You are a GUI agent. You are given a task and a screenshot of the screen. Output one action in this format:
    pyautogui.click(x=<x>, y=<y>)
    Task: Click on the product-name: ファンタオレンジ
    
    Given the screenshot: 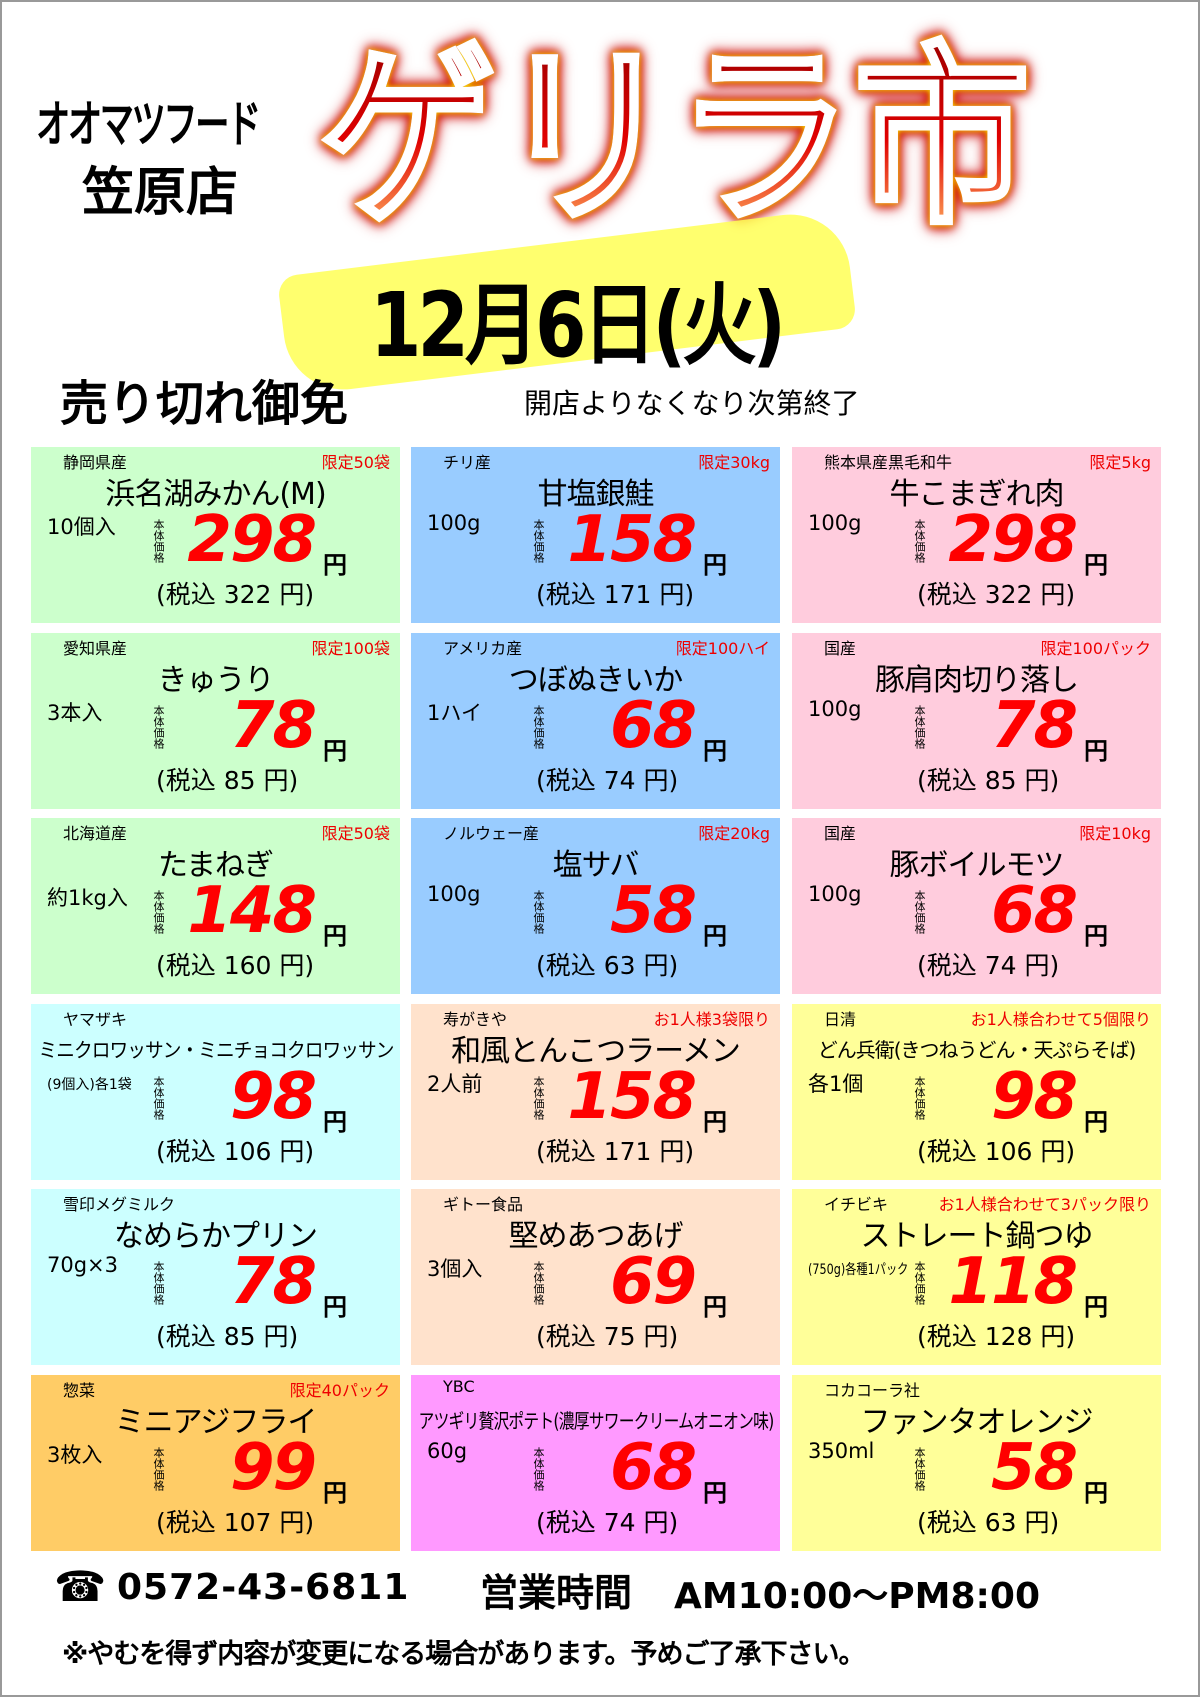 What is the action you would take?
    pyautogui.click(x=977, y=1422)
    